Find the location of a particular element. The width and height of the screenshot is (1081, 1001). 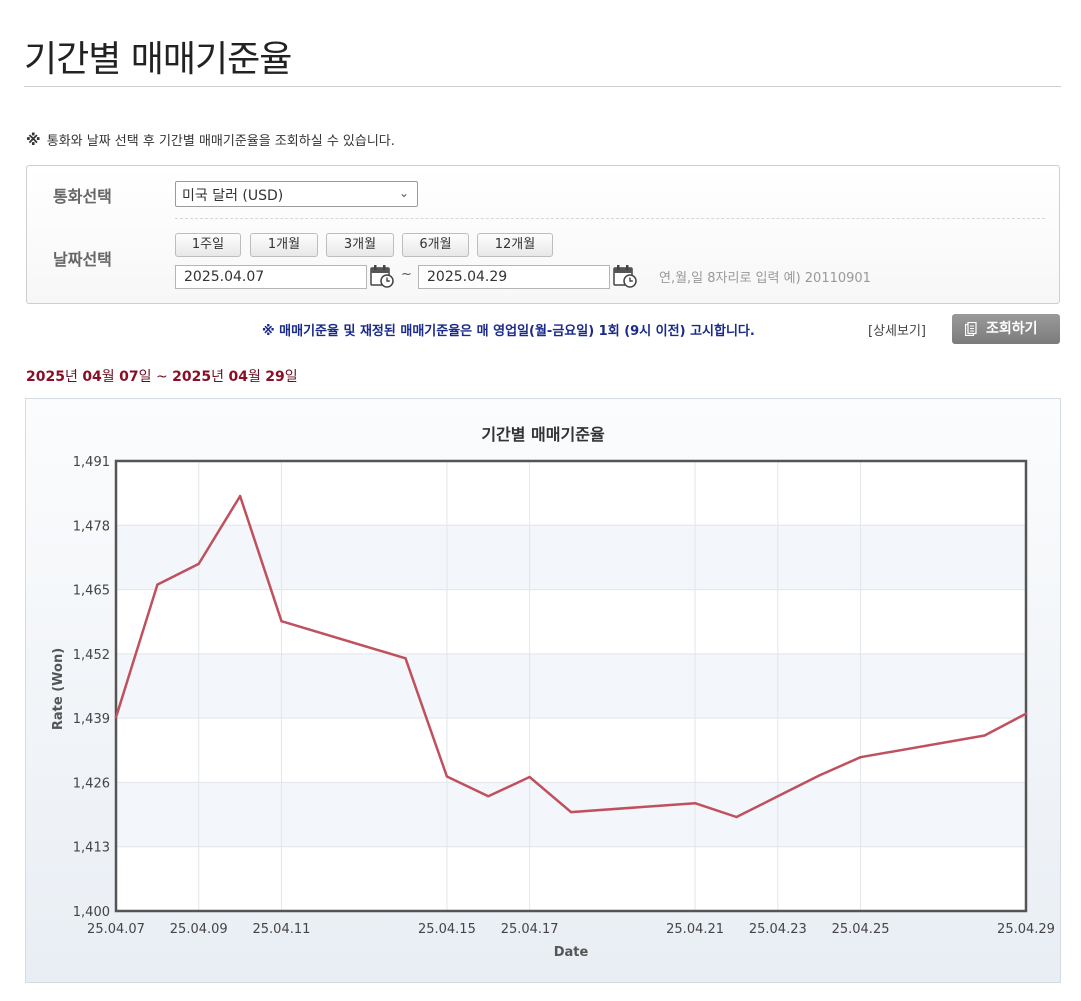

y-axis-label: Rate (Won) is located at coordinates (58, 689).